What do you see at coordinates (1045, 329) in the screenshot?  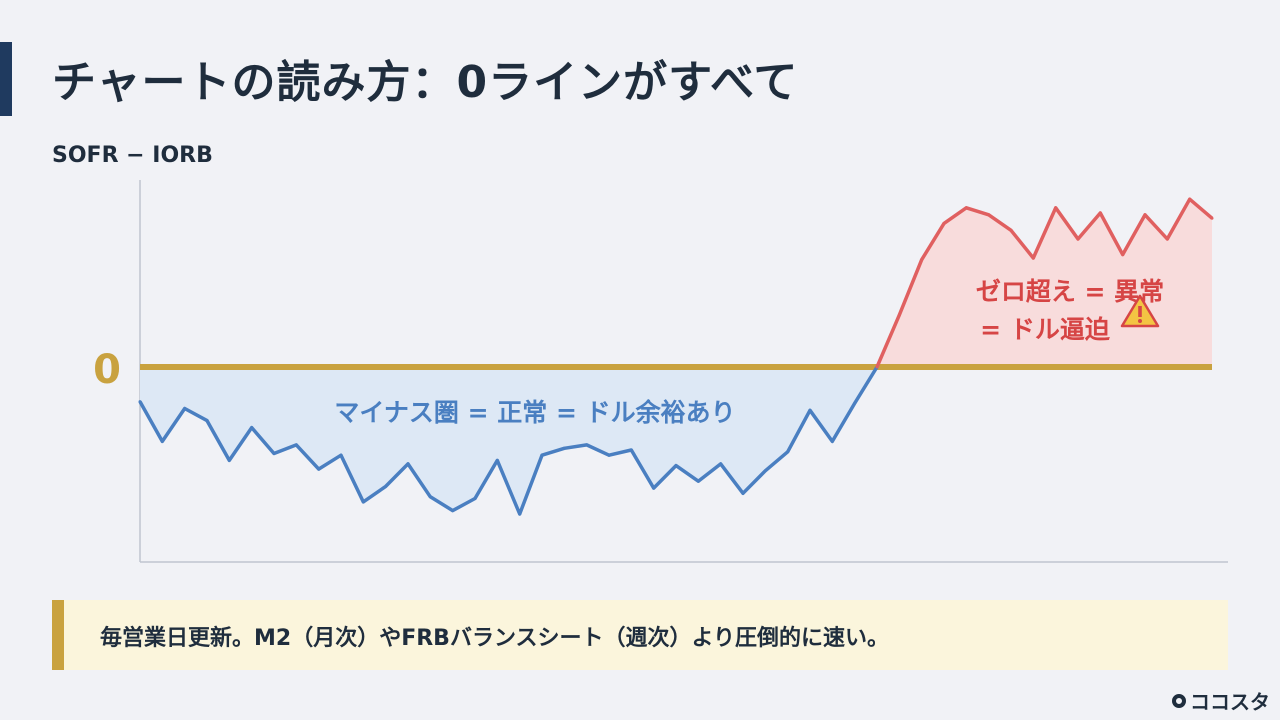 I see `positive-region-label-line2: = ドル逼迫` at bounding box center [1045, 329].